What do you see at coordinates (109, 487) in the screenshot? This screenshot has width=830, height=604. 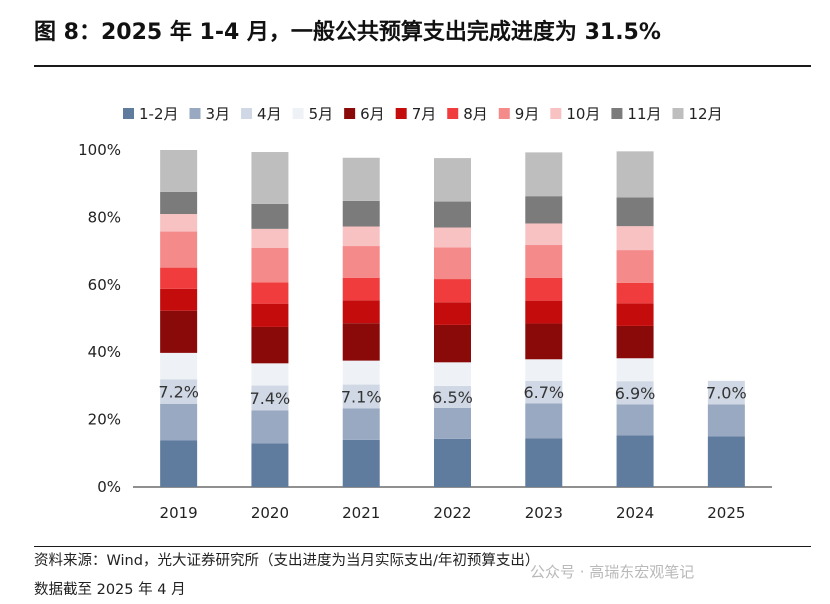 I see `y-tick-label: 0%` at bounding box center [109, 487].